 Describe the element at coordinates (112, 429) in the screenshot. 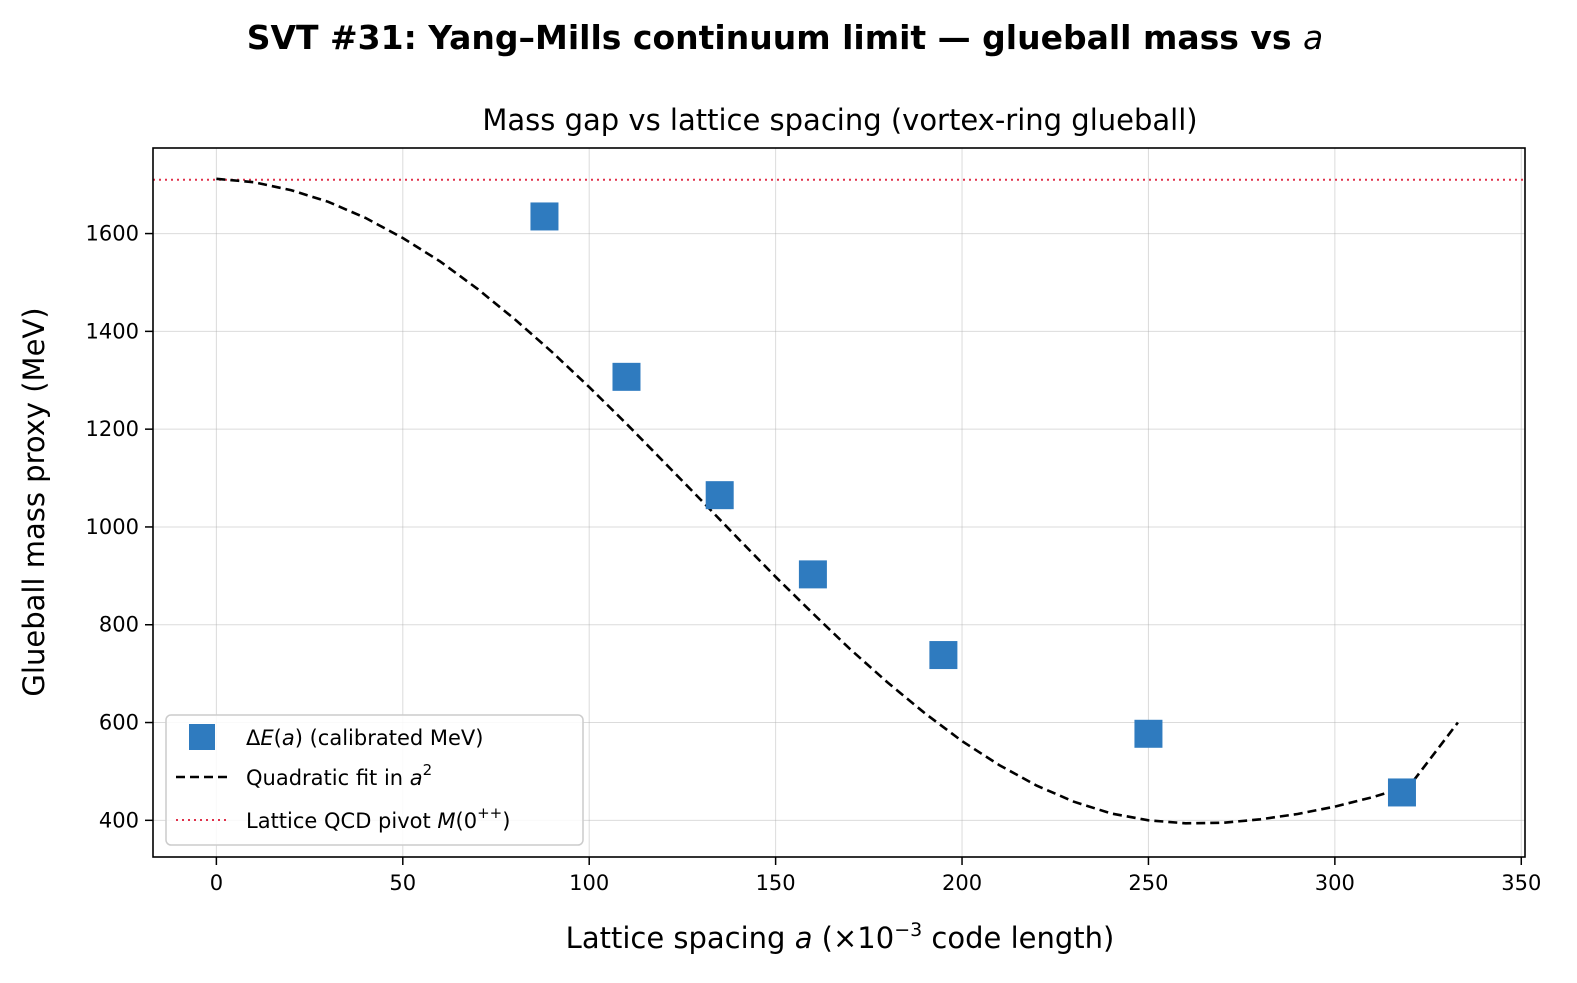

I see `y-tick-label: 1200` at that location.